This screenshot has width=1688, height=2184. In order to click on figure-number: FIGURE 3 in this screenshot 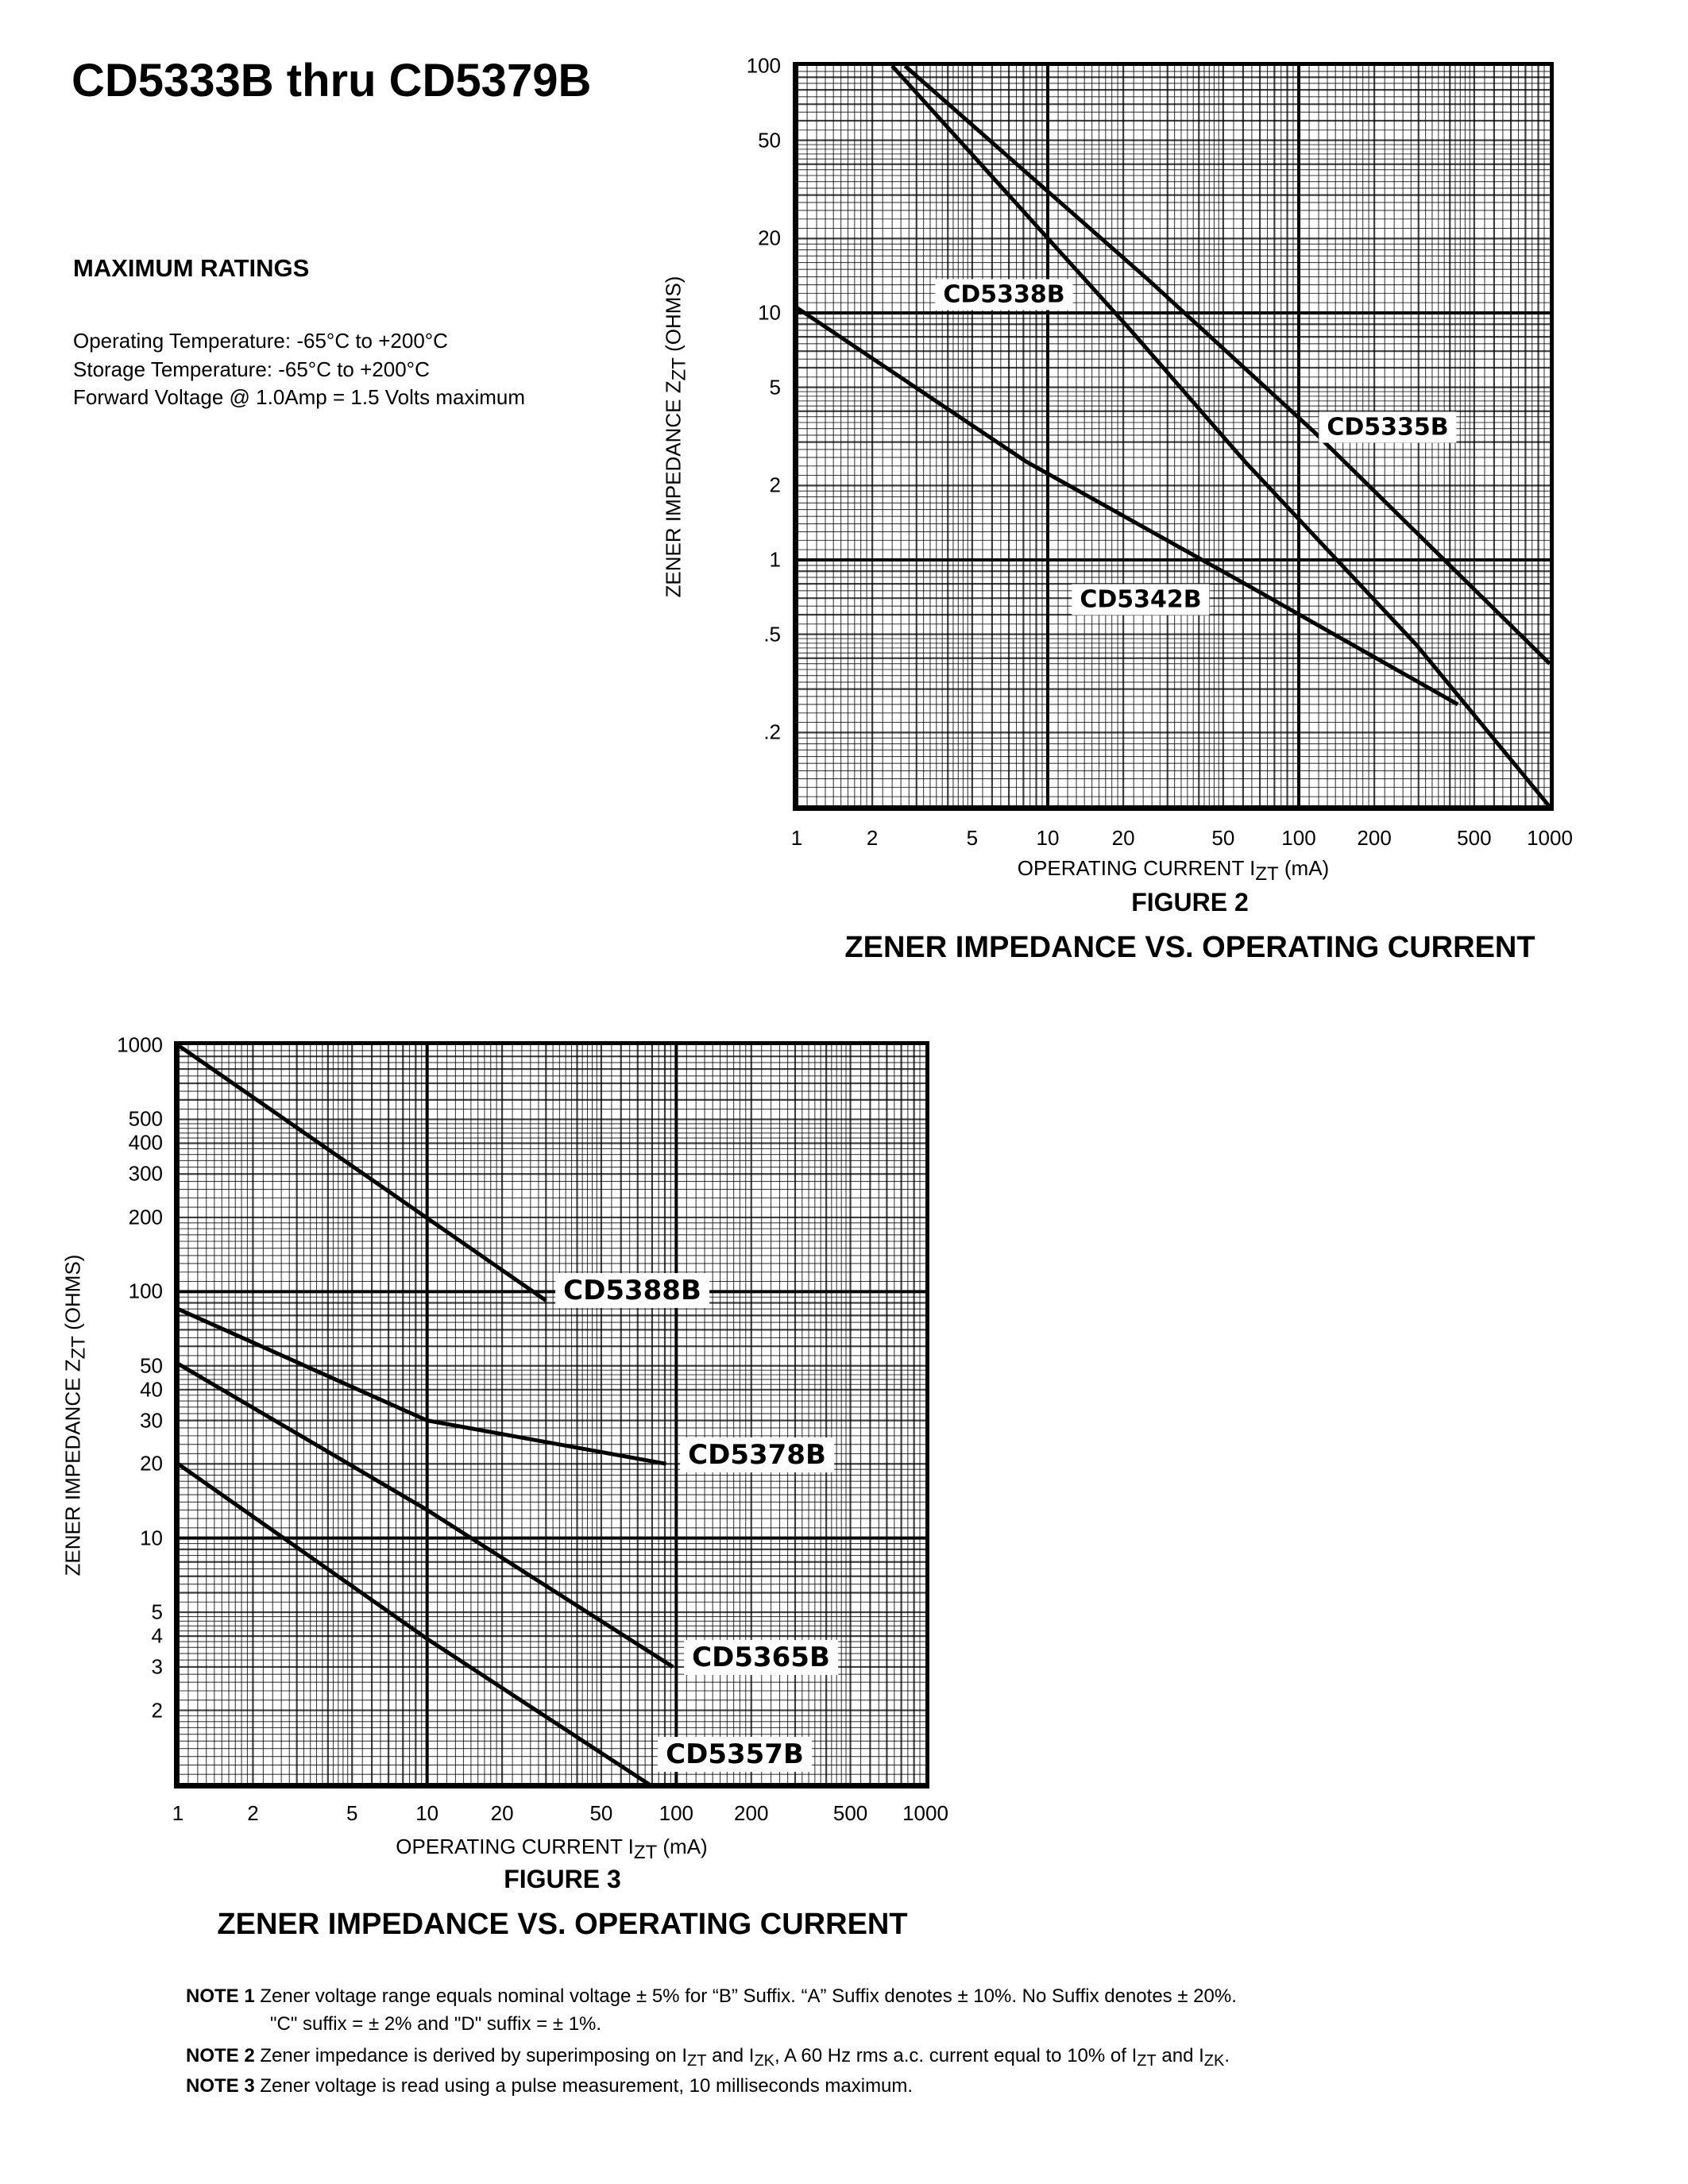, I will do `click(563, 1879)`.